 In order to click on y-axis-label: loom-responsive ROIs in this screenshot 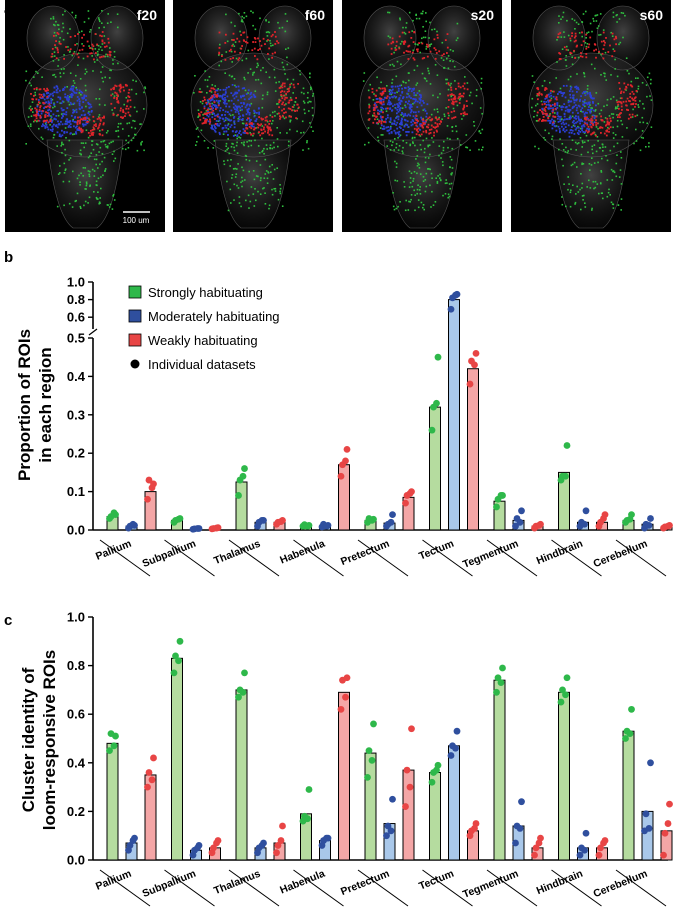, I will do `click(49, 740)`.